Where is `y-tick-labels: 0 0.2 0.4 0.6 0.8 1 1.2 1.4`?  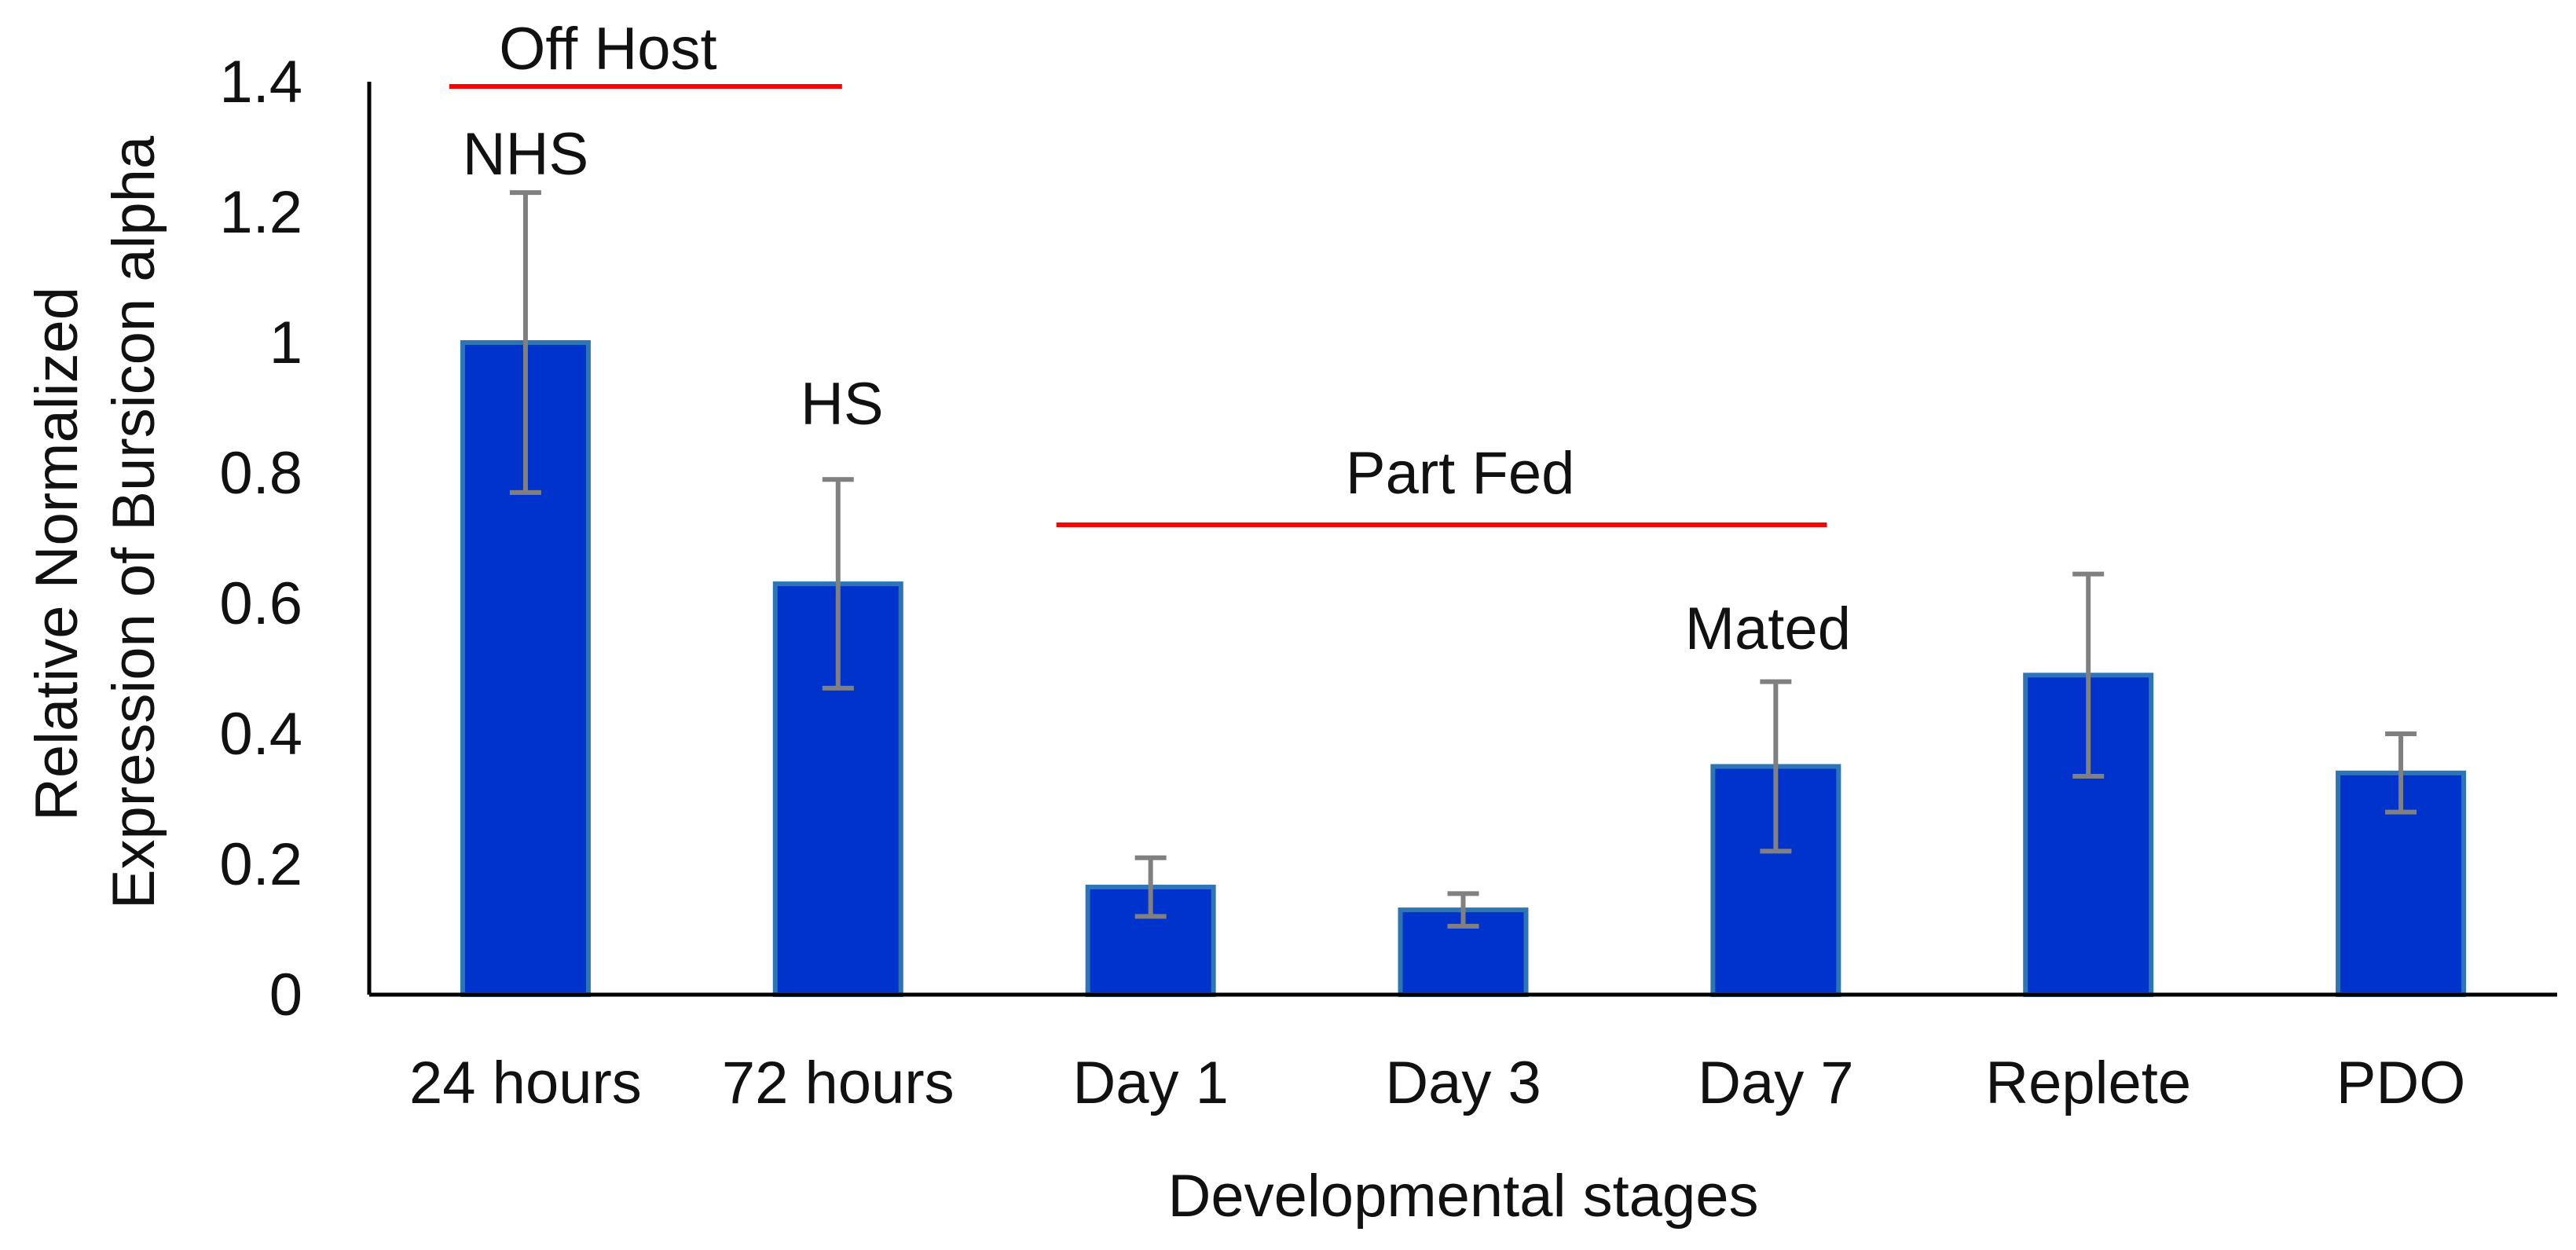
y-tick-labels: 0 0.2 0.4 0.6 0.8 1 1.2 1.4 is located at coordinates (260, 538).